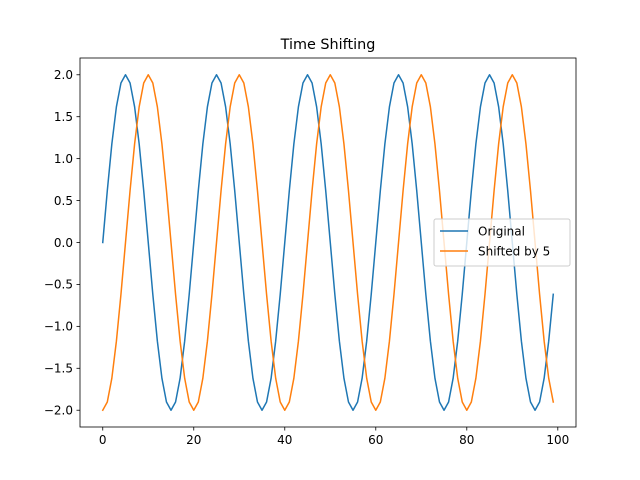 The width and height of the screenshot is (640, 480). What do you see at coordinates (63, 159) in the screenshot?
I see `y-tick-label: 1.0` at bounding box center [63, 159].